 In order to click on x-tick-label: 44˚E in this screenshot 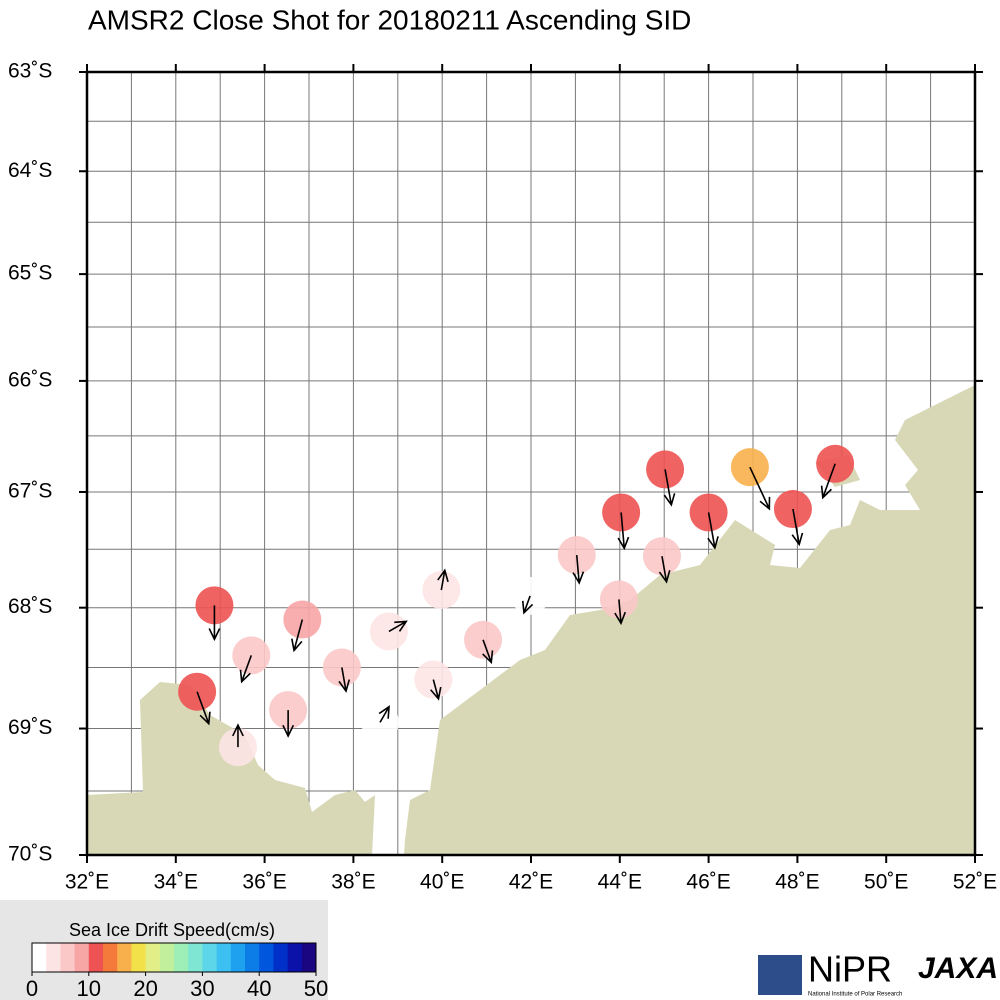, I will do `click(620, 882)`.